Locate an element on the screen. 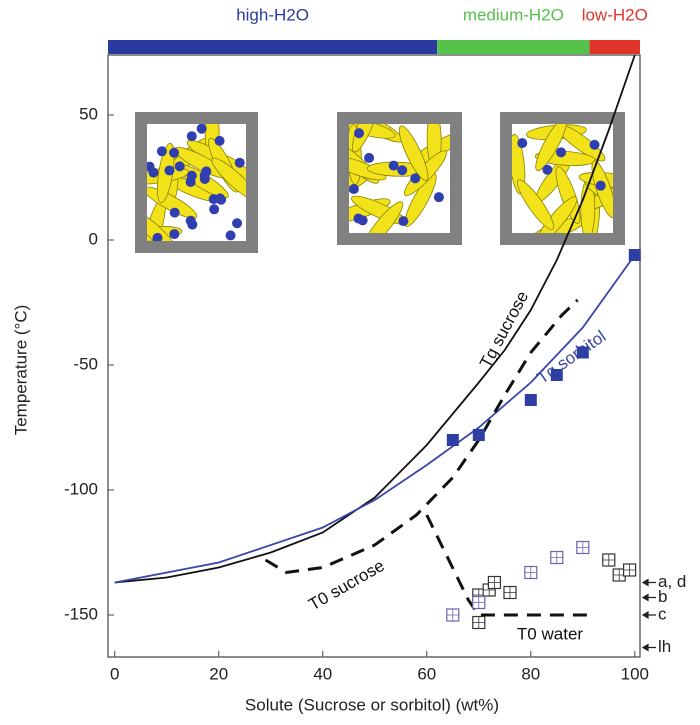 This screenshot has width=700, height=725. y-axis-label: Temperature (°C) is located at coordinates (20, 370).